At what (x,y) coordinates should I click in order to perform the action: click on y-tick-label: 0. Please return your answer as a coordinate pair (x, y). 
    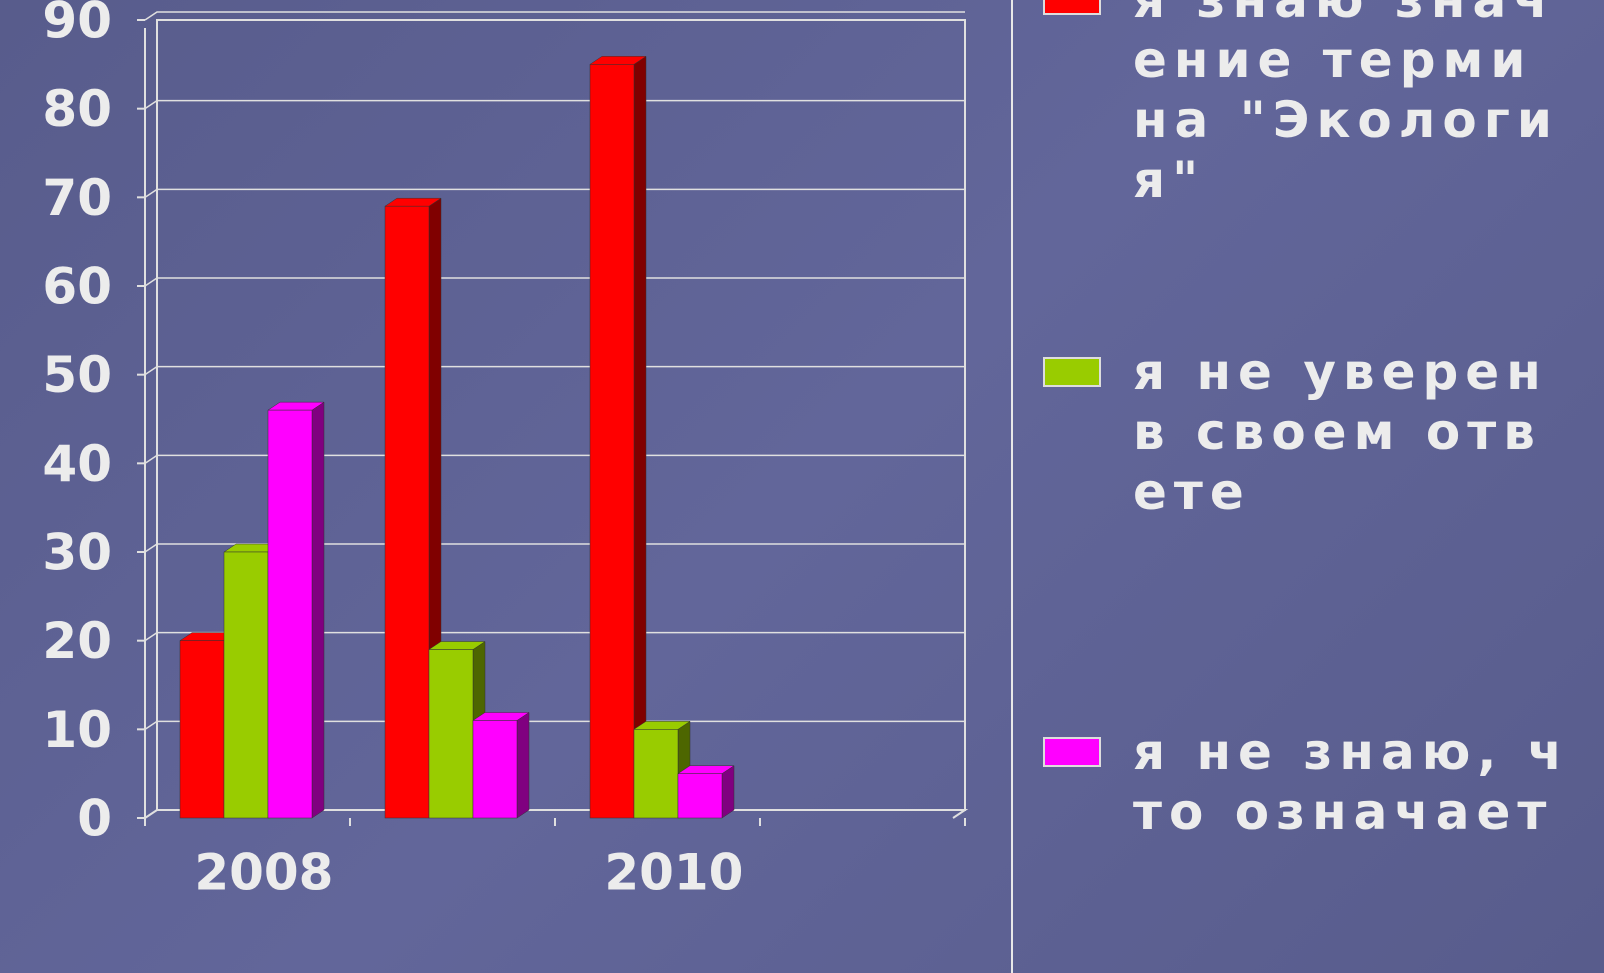
    Looking at the image, I should click on (94, 819).